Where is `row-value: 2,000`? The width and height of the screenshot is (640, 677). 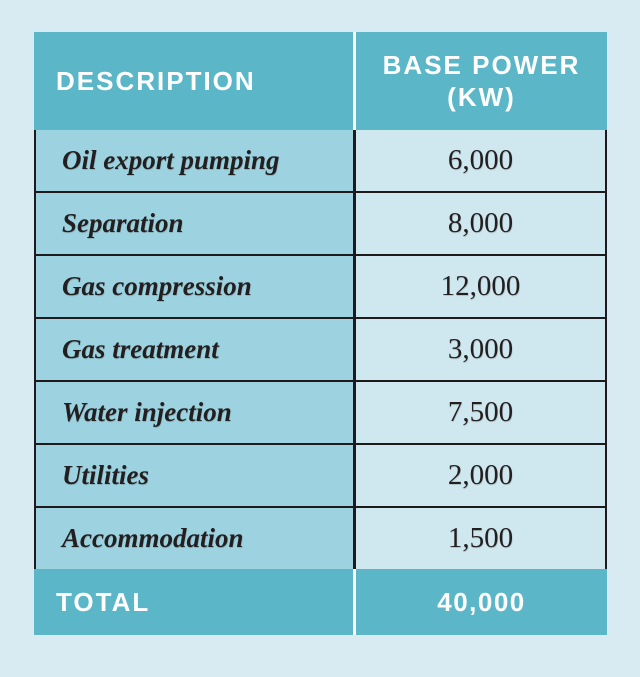 row-value: 2,000 is located at coordinates (480, 475).